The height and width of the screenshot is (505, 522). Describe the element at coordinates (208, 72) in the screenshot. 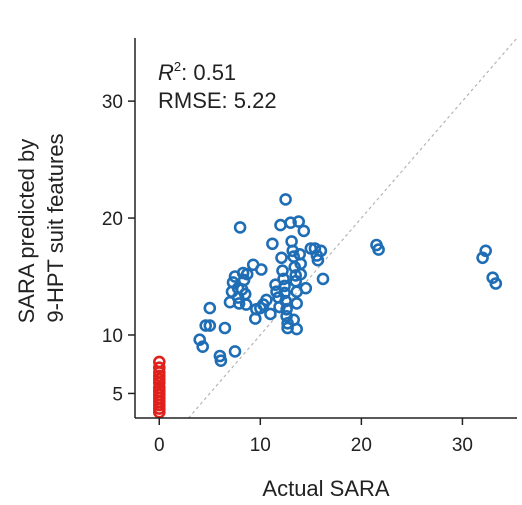

I see `r-squared-value: : 0.51` at that location.